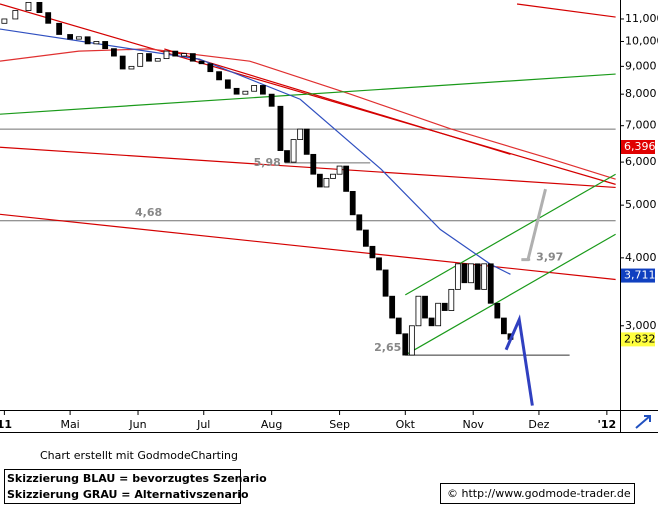  I want to click on url-box, so click(537, 493).